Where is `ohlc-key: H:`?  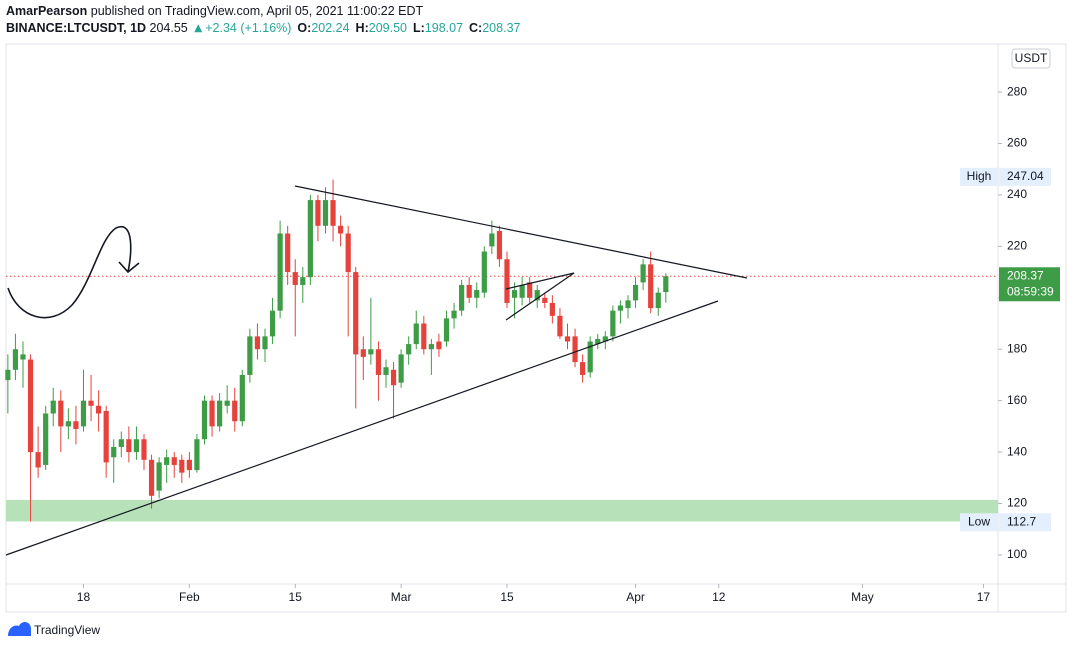 ohlc-key: H: is located at coordinates (362, 28).